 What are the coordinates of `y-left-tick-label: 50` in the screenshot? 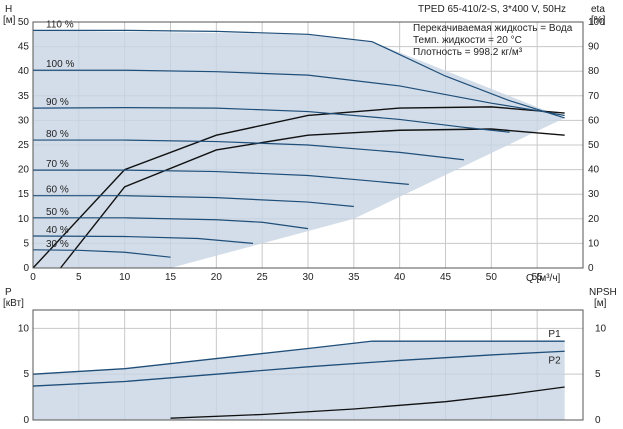 It's located at (24, 22).